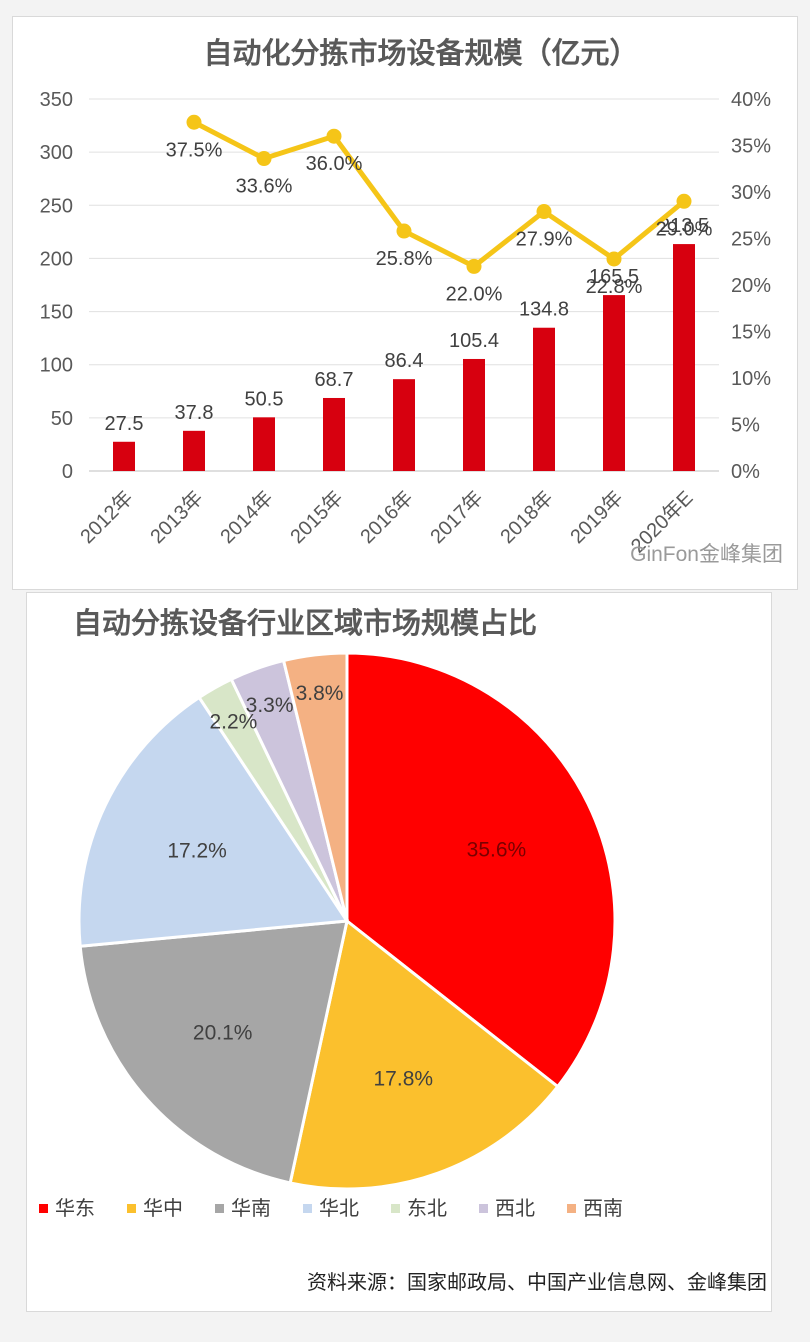  I want to click on growth-value-label: 22.0%, so click(474, 294).